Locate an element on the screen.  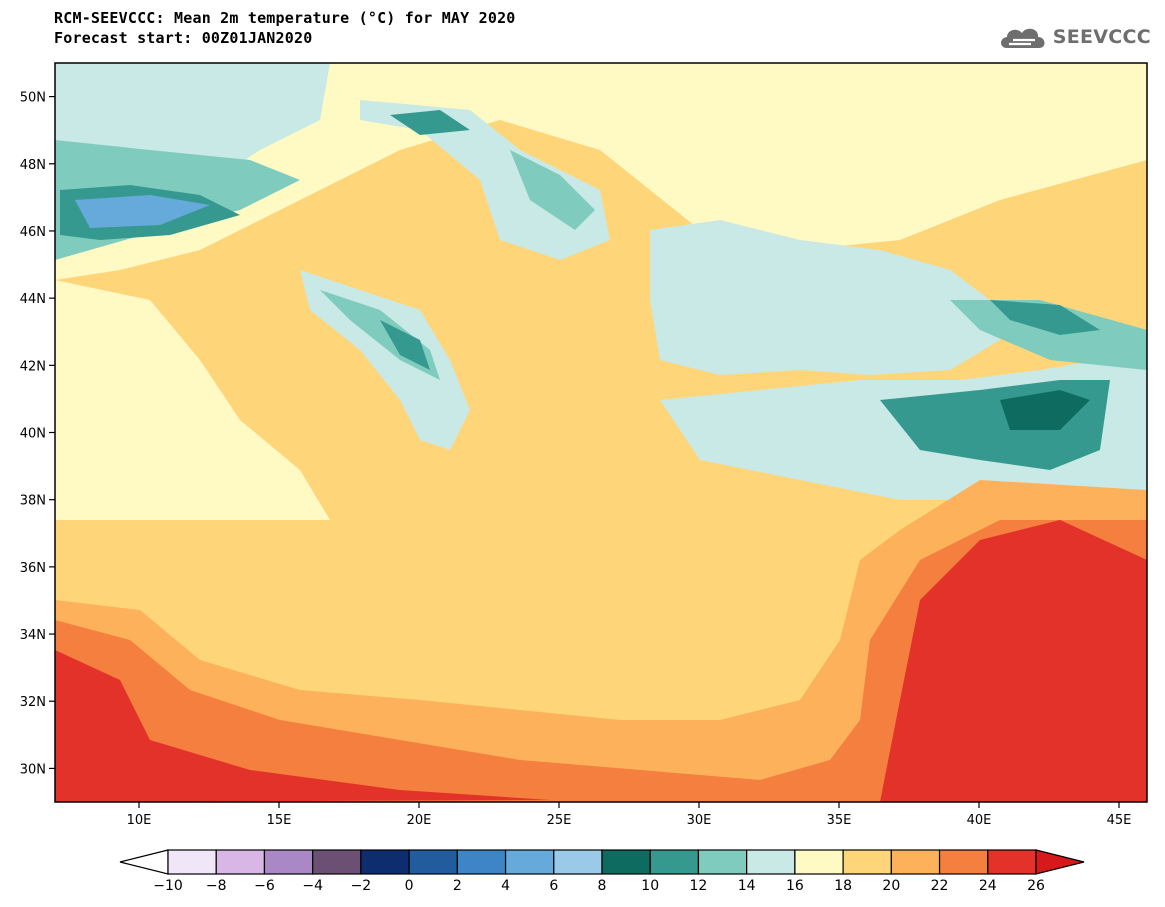
lon-tick-label: 10E is located at coordinates (139, 820).